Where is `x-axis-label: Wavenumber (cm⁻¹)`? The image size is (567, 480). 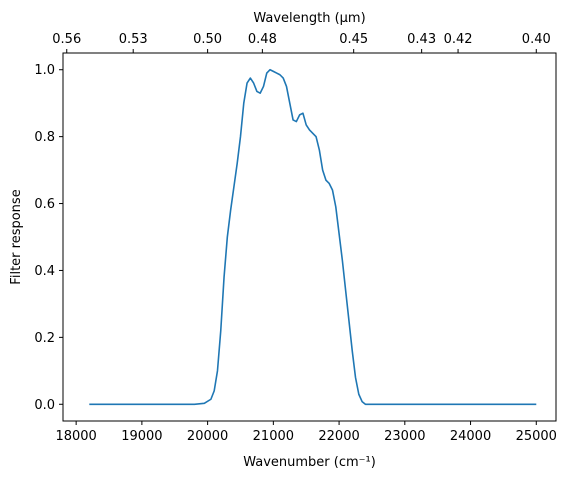
x-axis-label: Wavenumber (cm⁻¹) is located at coordinates (309, 462).